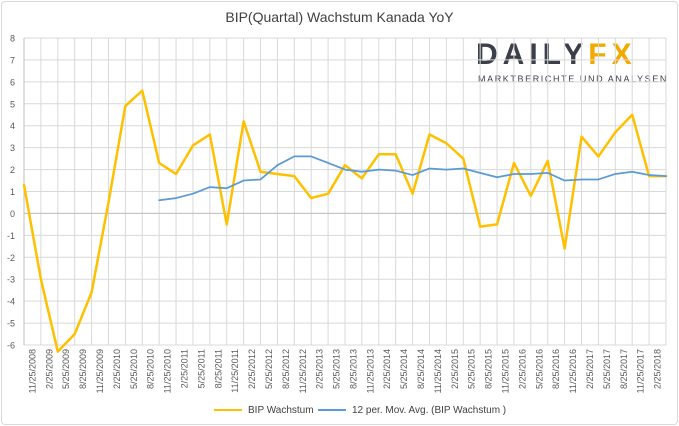  Describe the element at coordinates (539, 369) in the screenshot. I see `x-tick-label: 5/25/2016` at that location.